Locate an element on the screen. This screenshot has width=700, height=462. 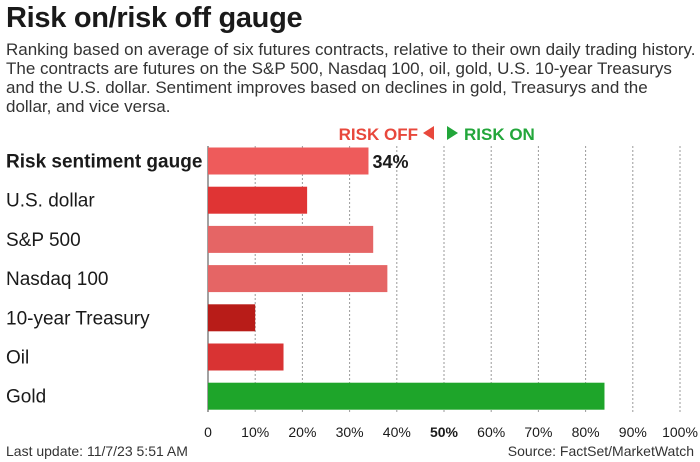
bar-10-year-treasury is located at coordinates (232, 318).